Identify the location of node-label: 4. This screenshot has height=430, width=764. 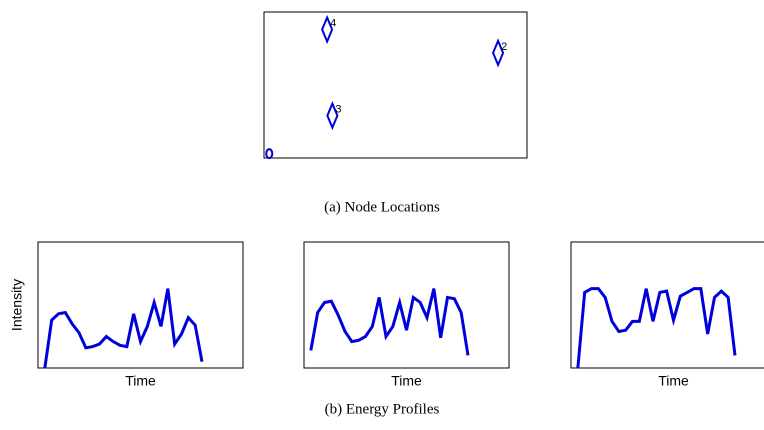
(333, 23).